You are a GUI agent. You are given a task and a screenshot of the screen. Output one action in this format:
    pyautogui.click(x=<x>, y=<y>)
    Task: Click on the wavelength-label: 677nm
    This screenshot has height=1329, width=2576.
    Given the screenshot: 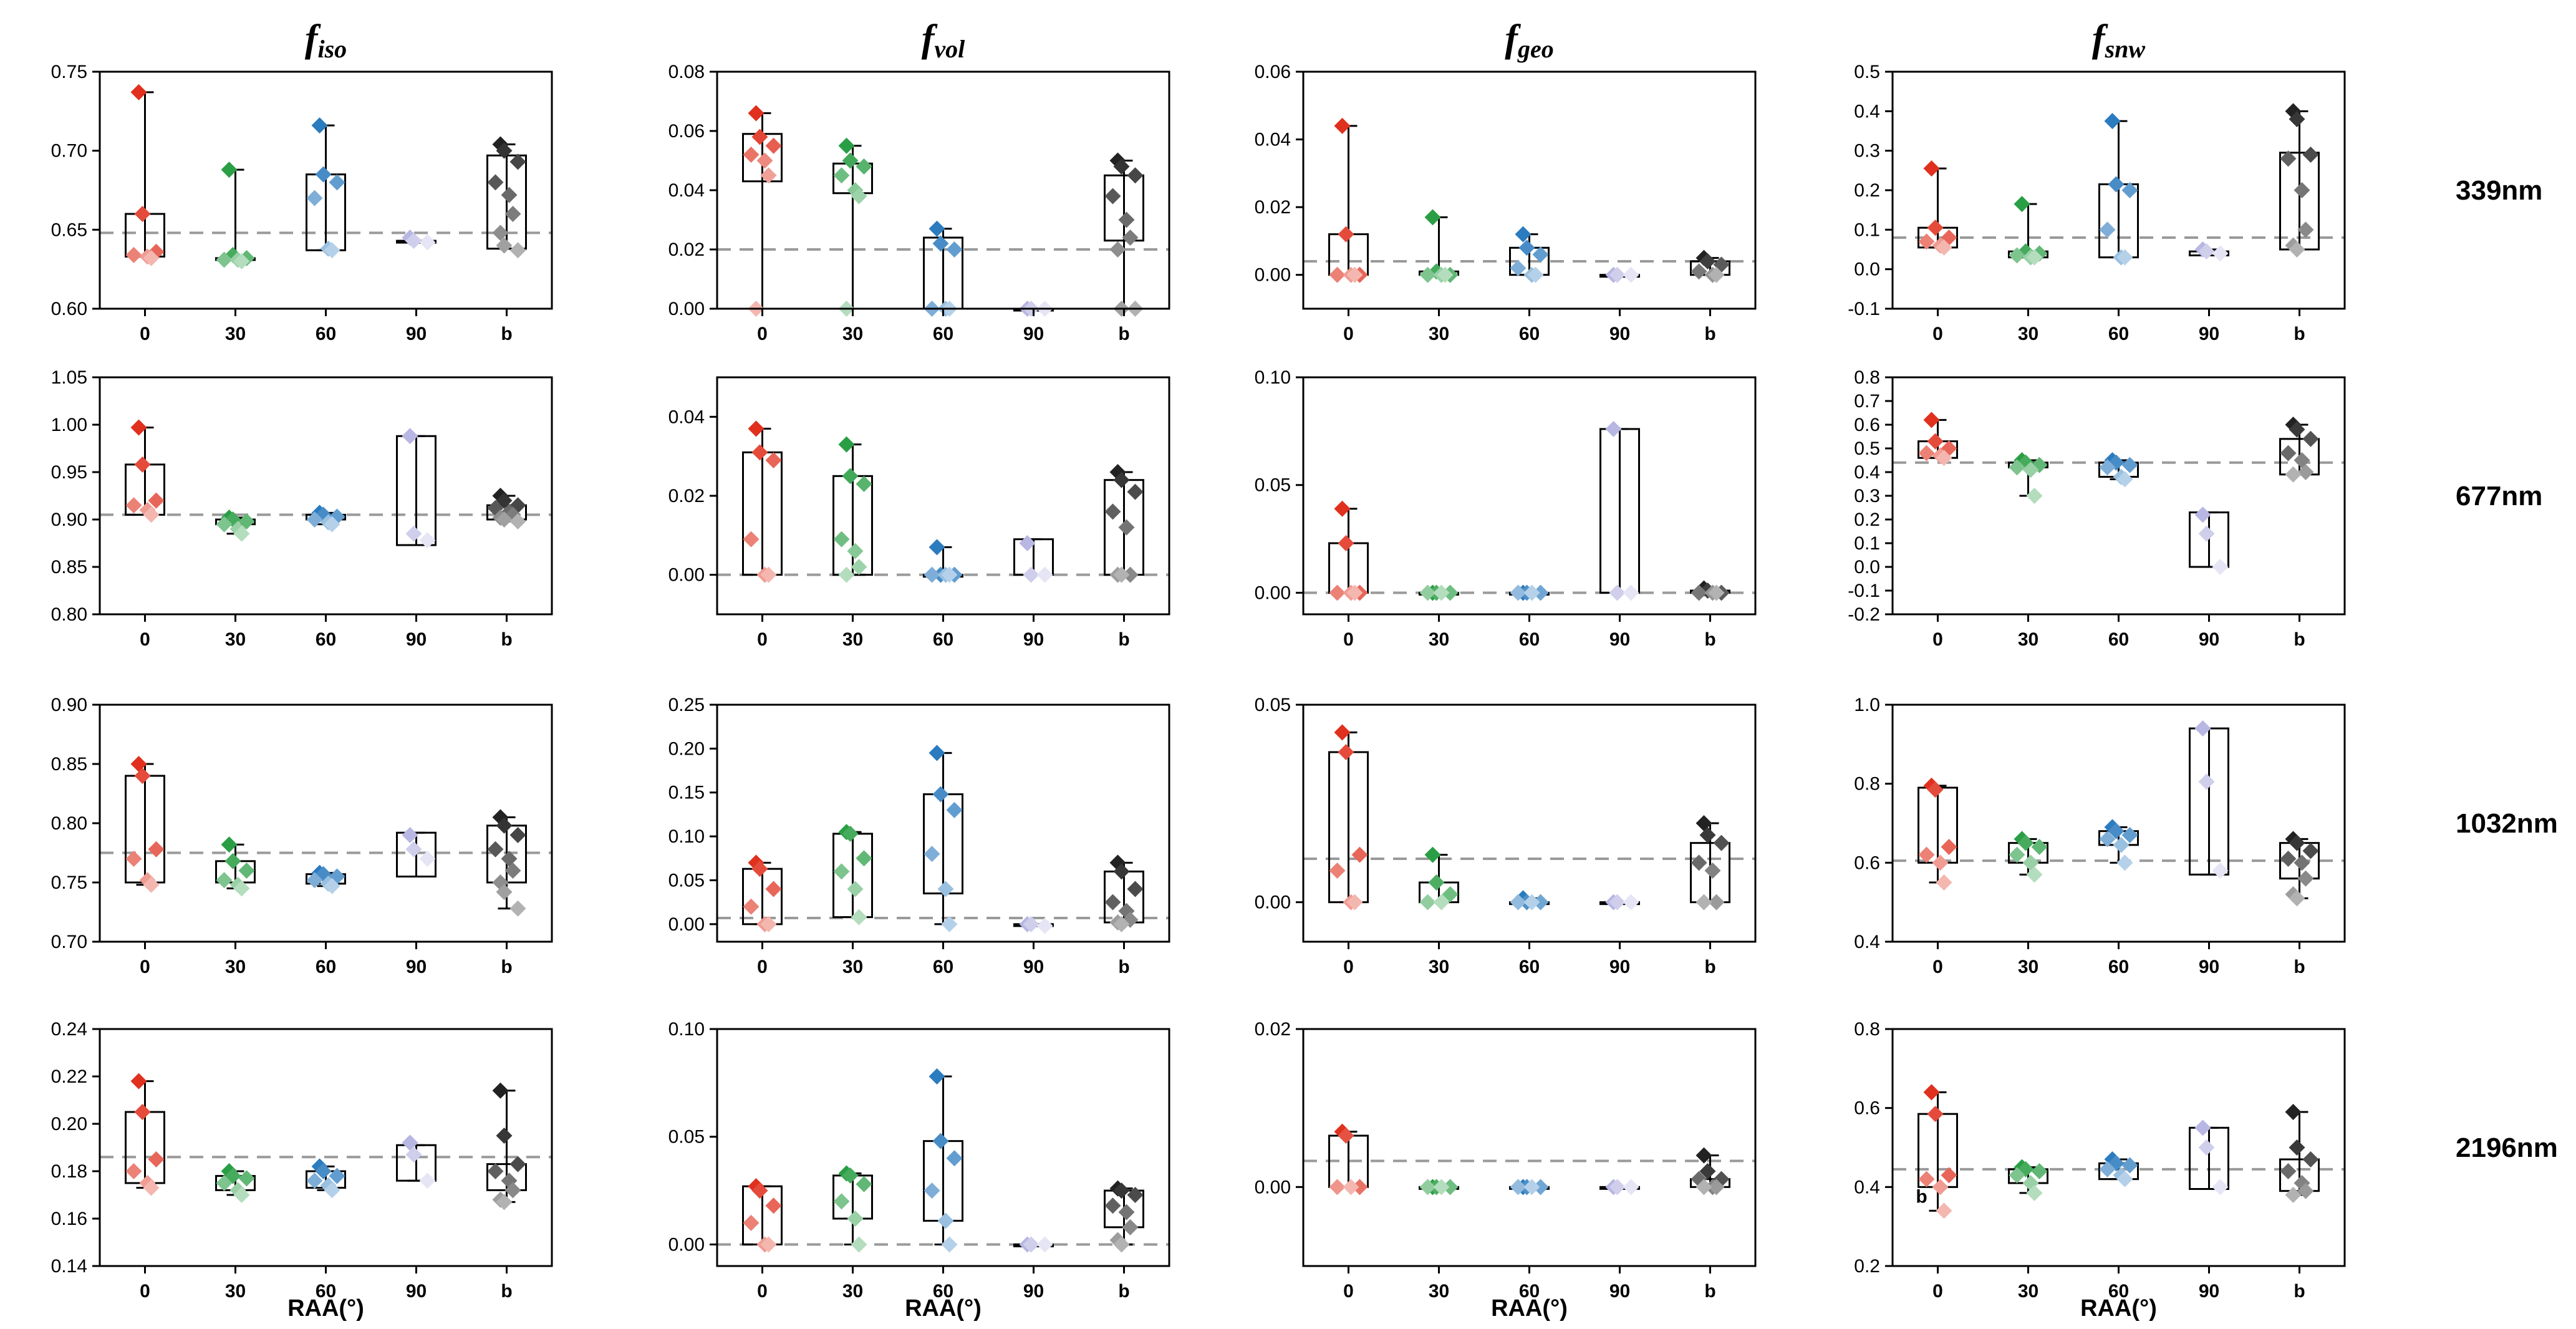 What is the action you would take?
    pyautogui.click(x=2499, y=496)
    